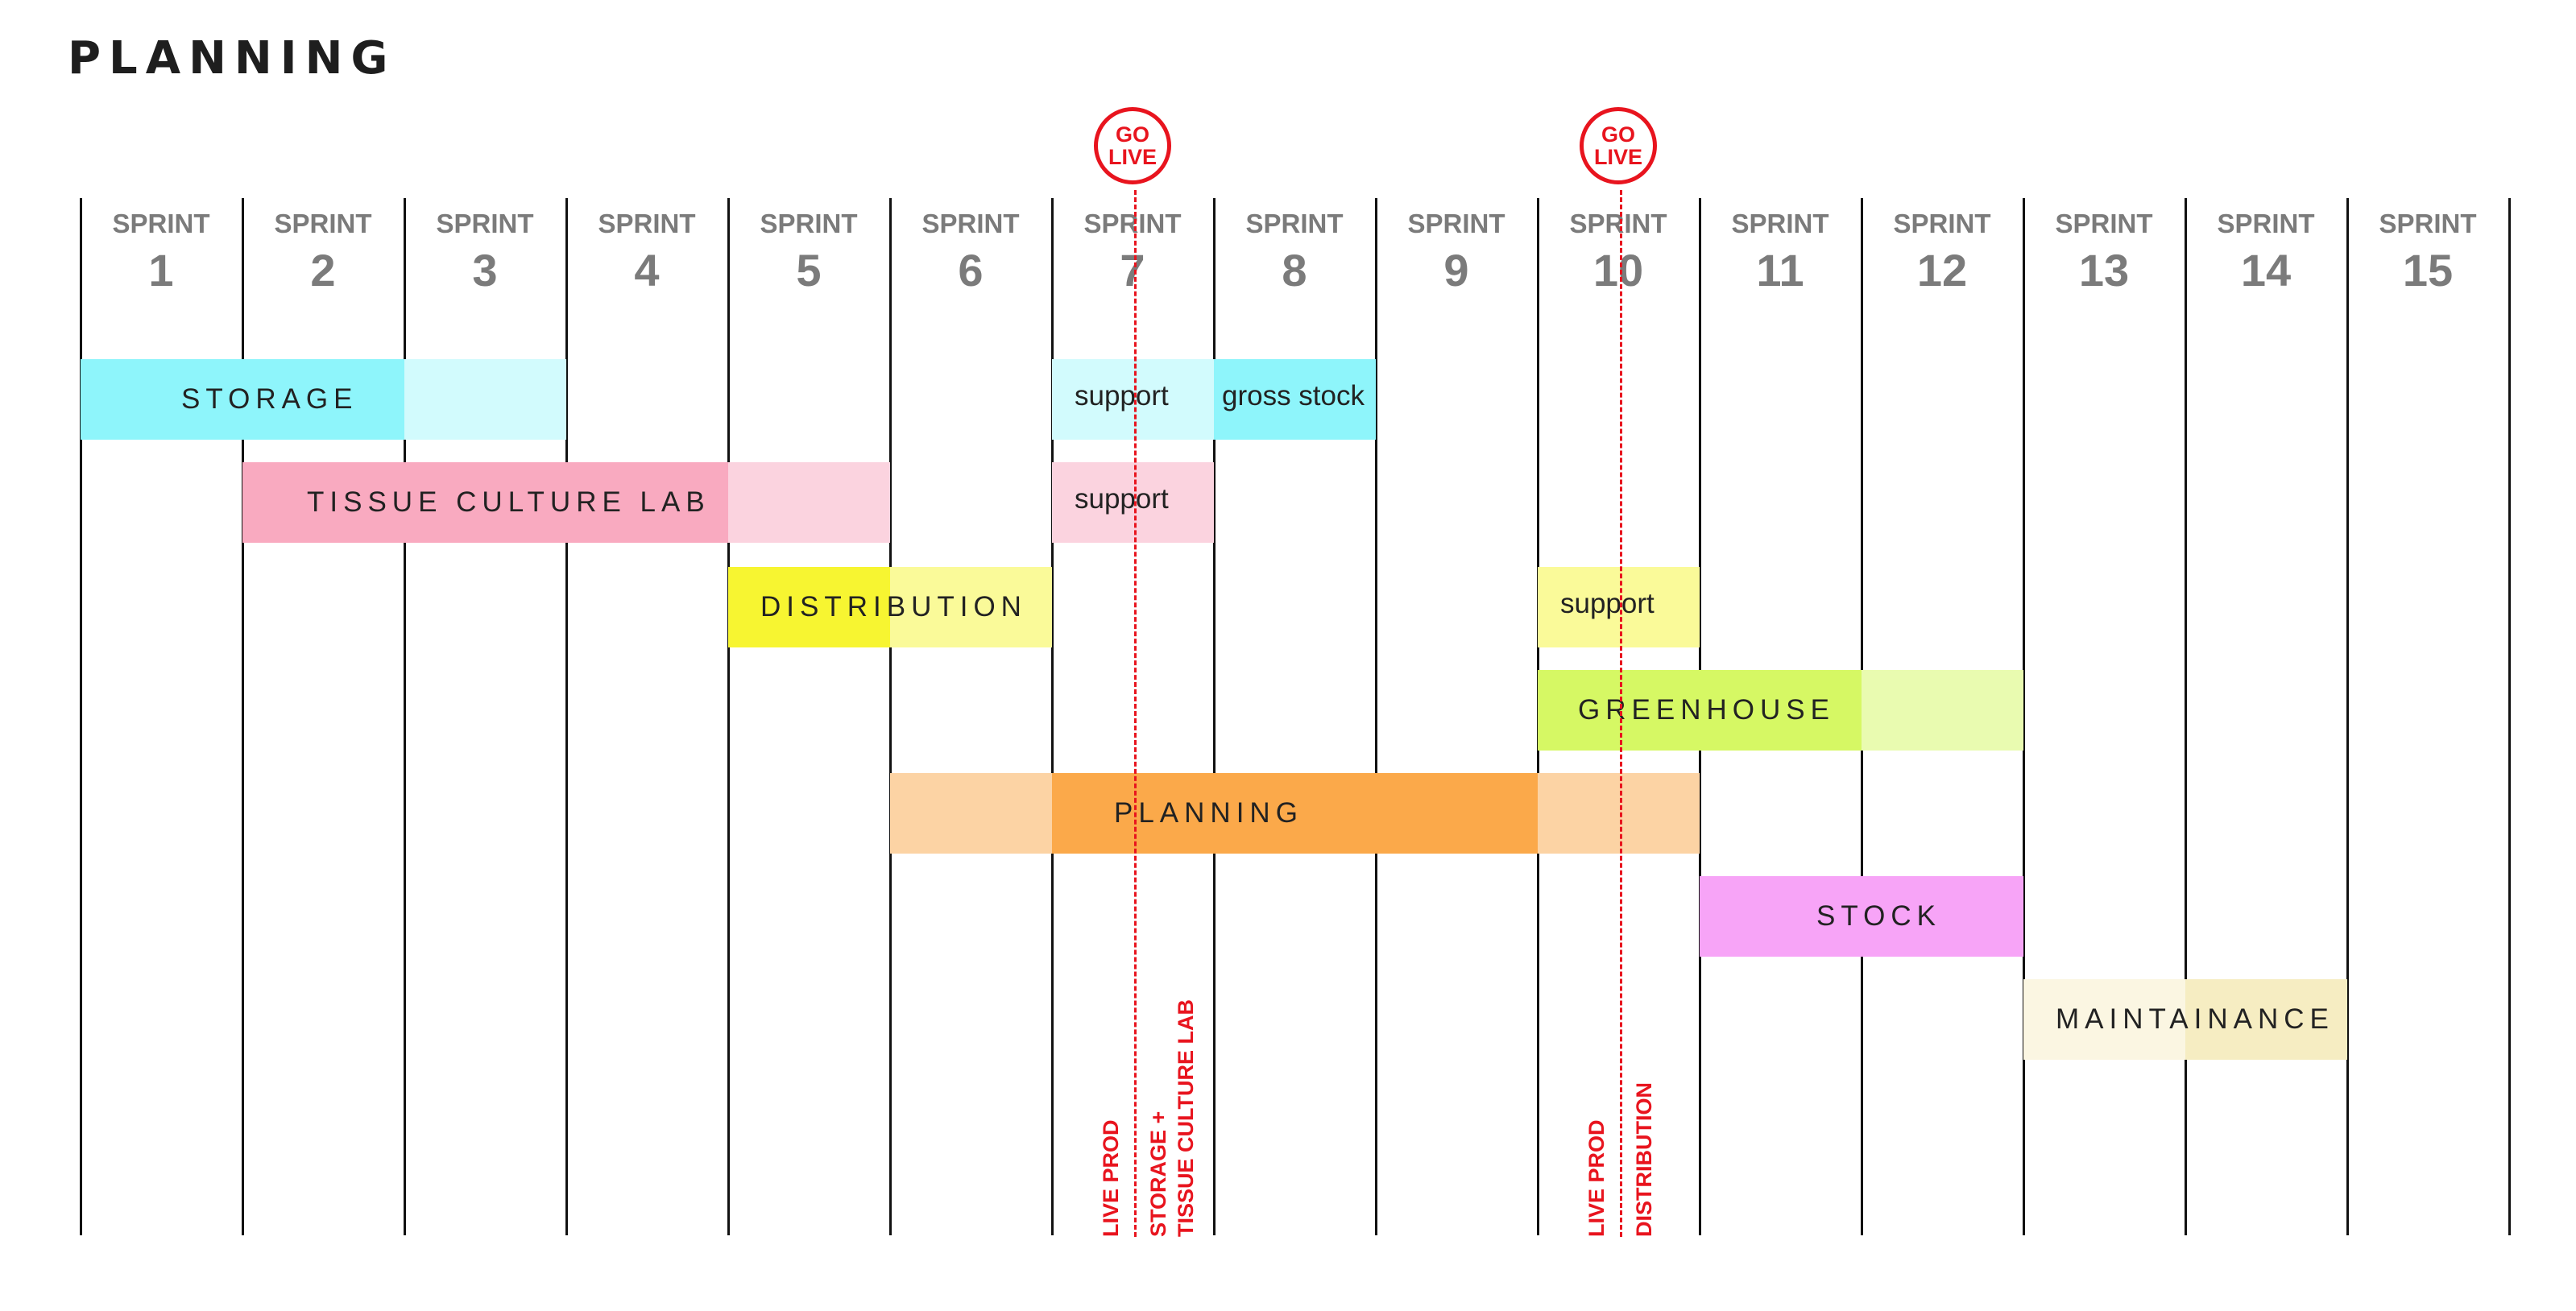 The width and height of the screenshot is (2576, 1311). What do you see at coordinates (232, 58) in the screenshot?
I see `page-title: PLANNING` at bounding box center [232, 58].